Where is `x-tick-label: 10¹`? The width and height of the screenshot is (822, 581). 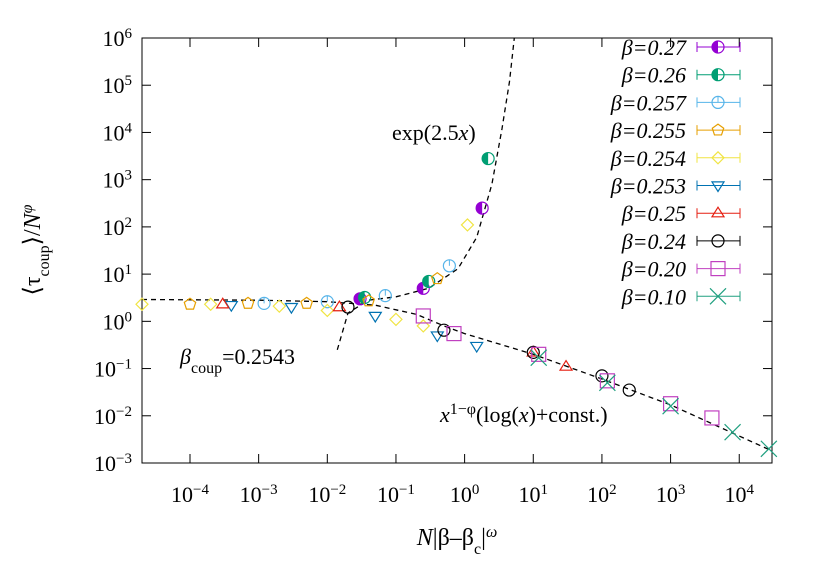 x-tick-label: 10¹ is located at coordinates (534, 494).